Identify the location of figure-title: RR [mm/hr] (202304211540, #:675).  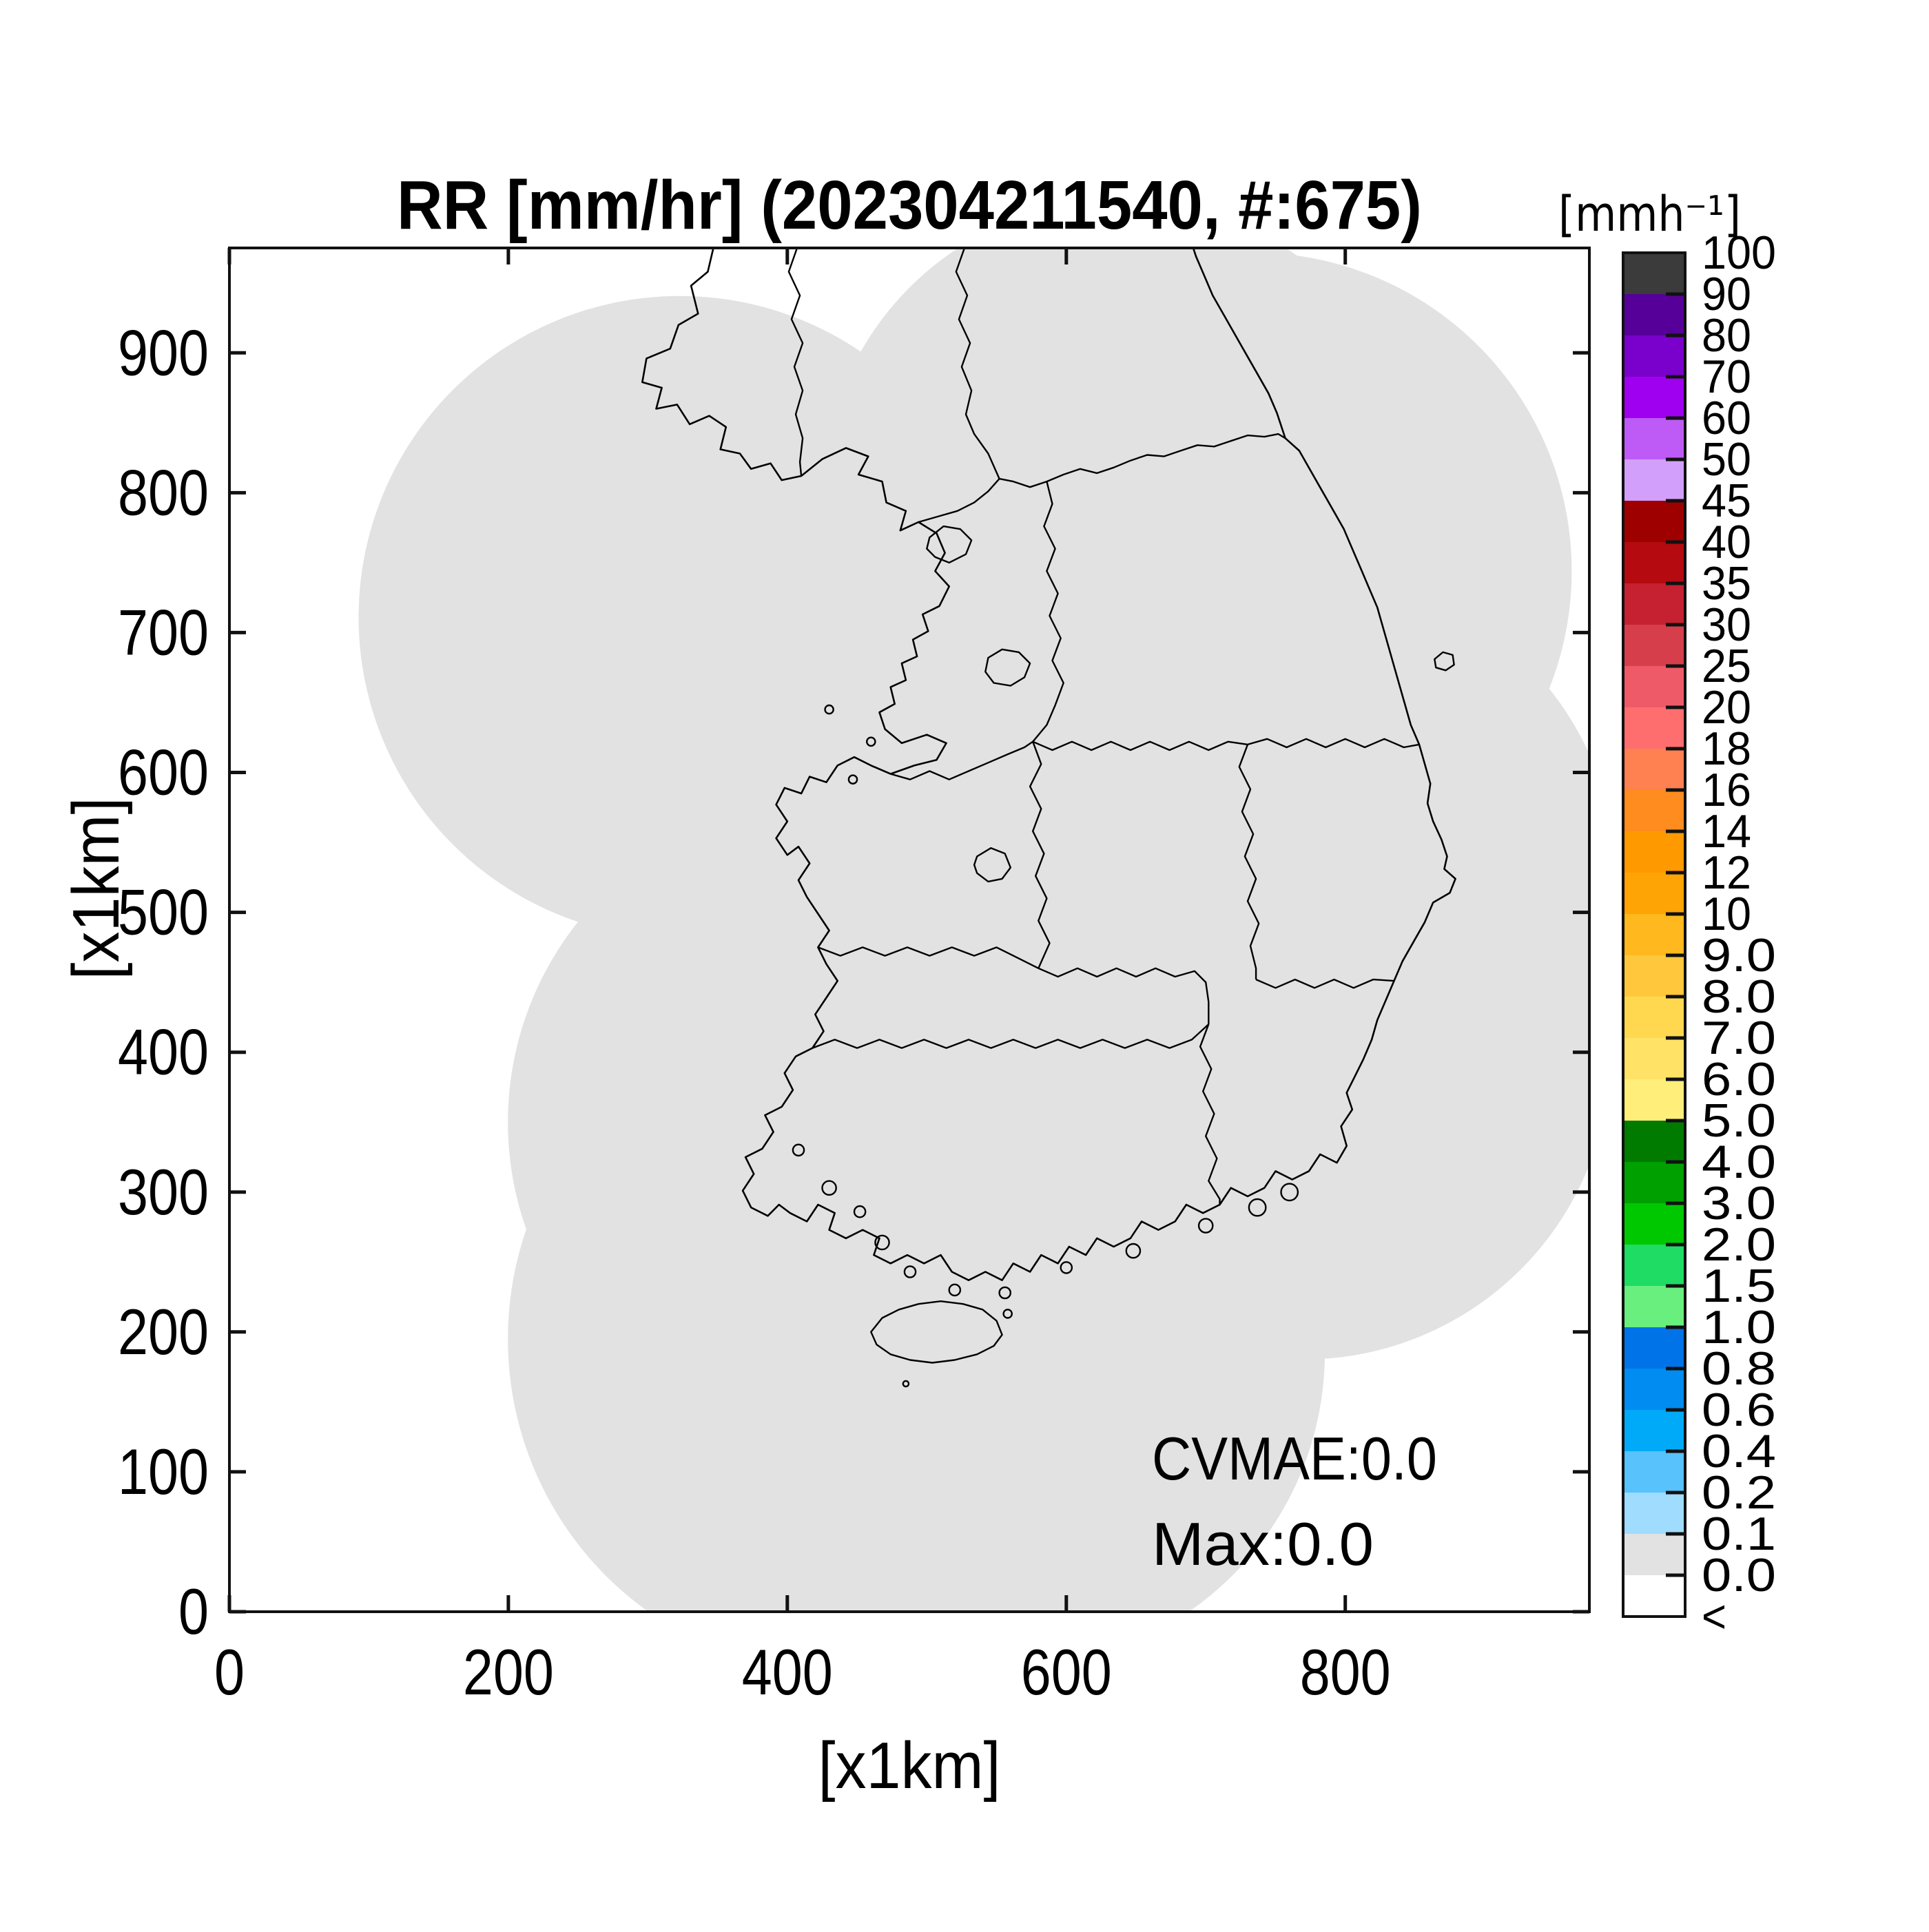
(909, 205).